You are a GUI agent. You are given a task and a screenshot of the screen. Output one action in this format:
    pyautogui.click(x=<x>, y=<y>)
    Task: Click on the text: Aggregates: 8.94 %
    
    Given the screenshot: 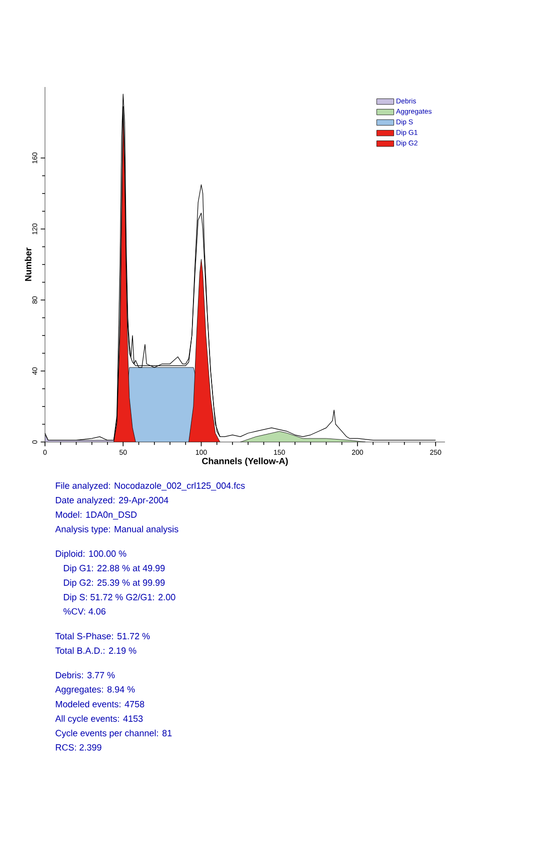 What is the action you would take?
    pyautogui.click(x=95, y=690)
    